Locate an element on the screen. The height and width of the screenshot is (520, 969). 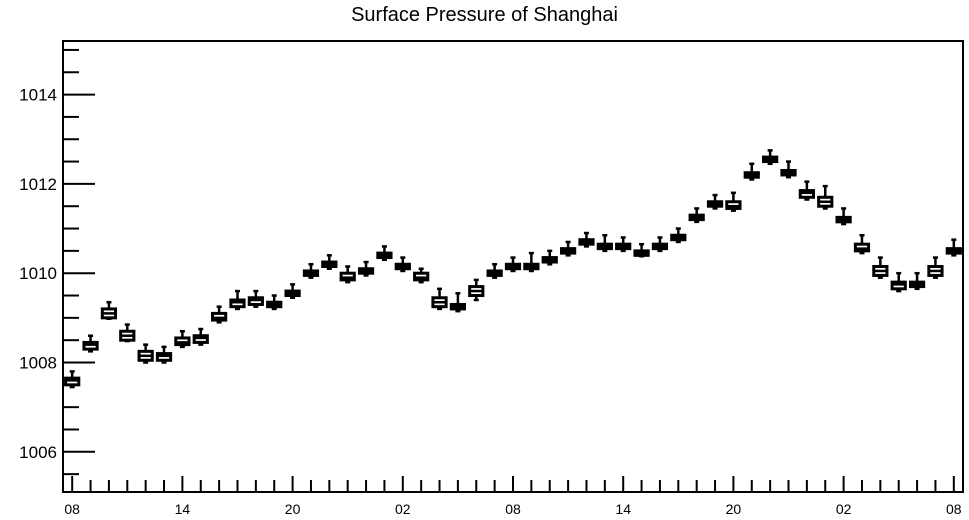
y-tick-label: 1012 is located at coordinates (38, 184).